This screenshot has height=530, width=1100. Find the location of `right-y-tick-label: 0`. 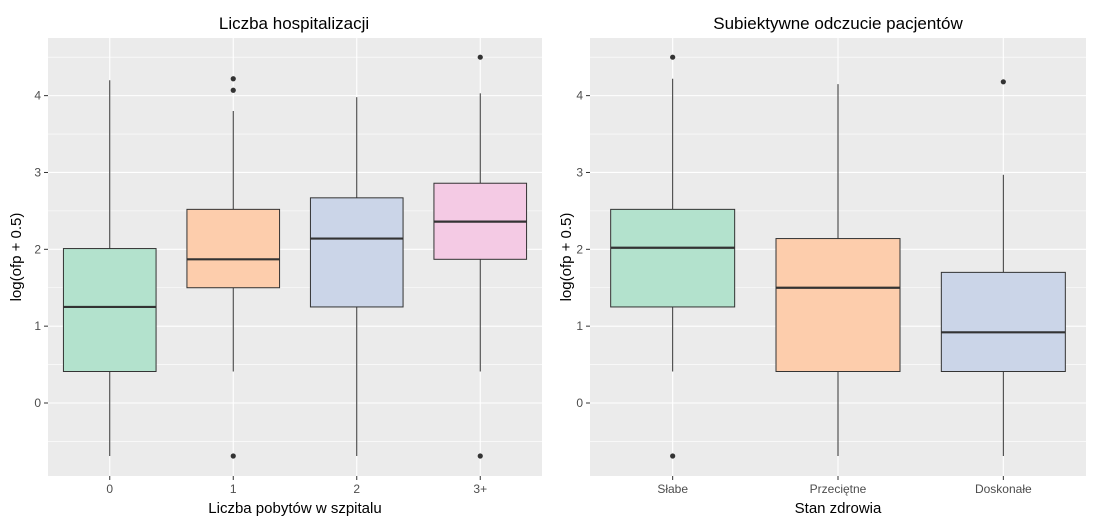

right-y-tick-label: 0 is located at coordinates (579, 403).